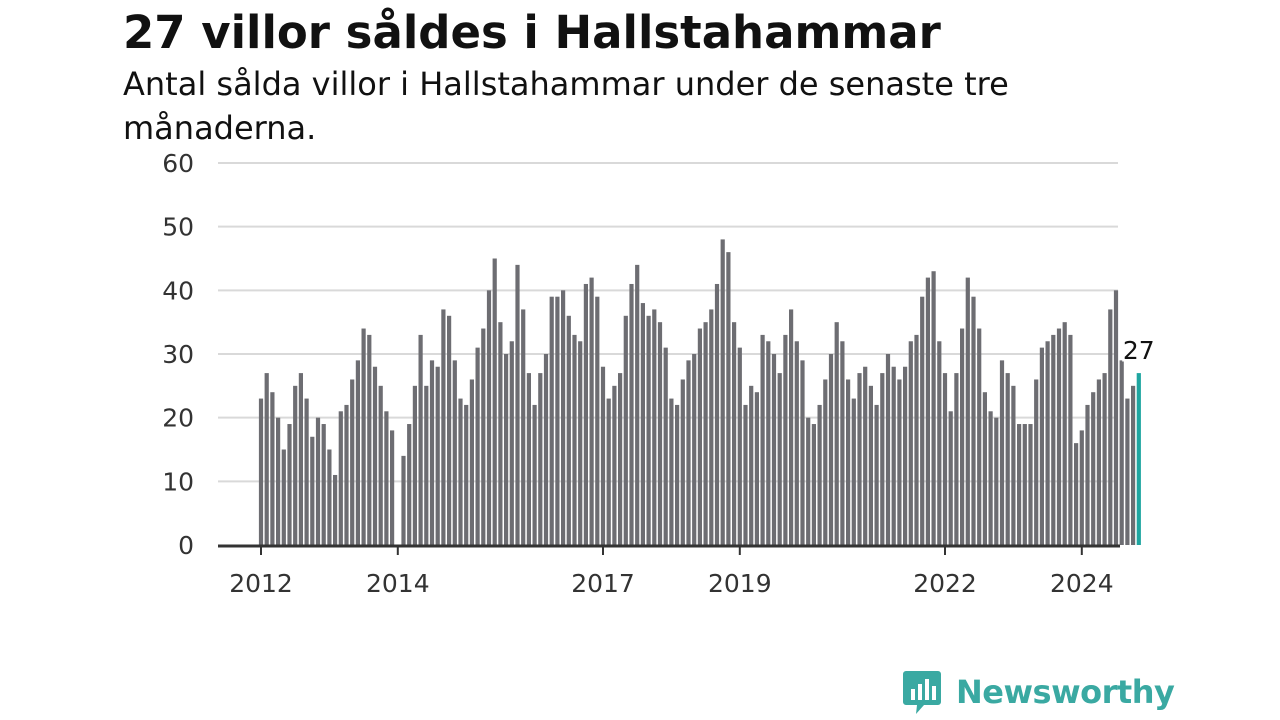 This screenshot has width=1280, height=720. I want to click on x-tick-label: 2024, so click(1082, 583).